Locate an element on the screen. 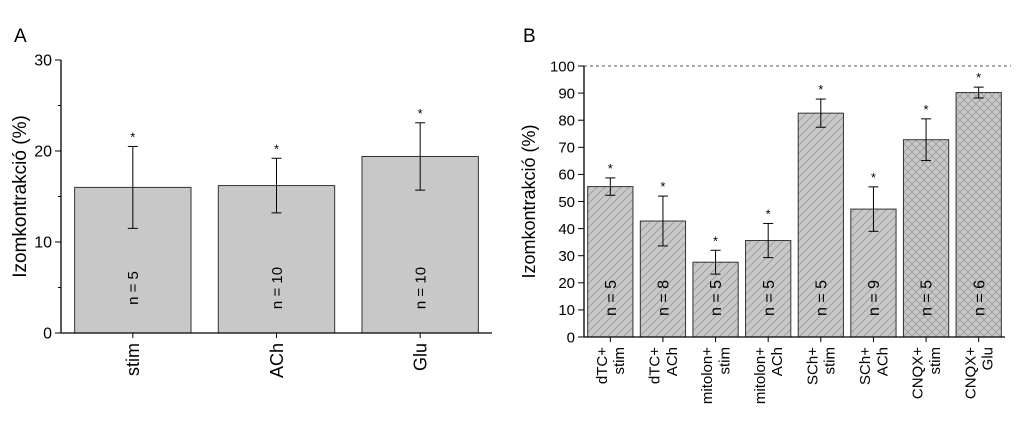 This screenshot has width=1023, height=438. y-tick-label: 40 is located at coordinates (566, 229).